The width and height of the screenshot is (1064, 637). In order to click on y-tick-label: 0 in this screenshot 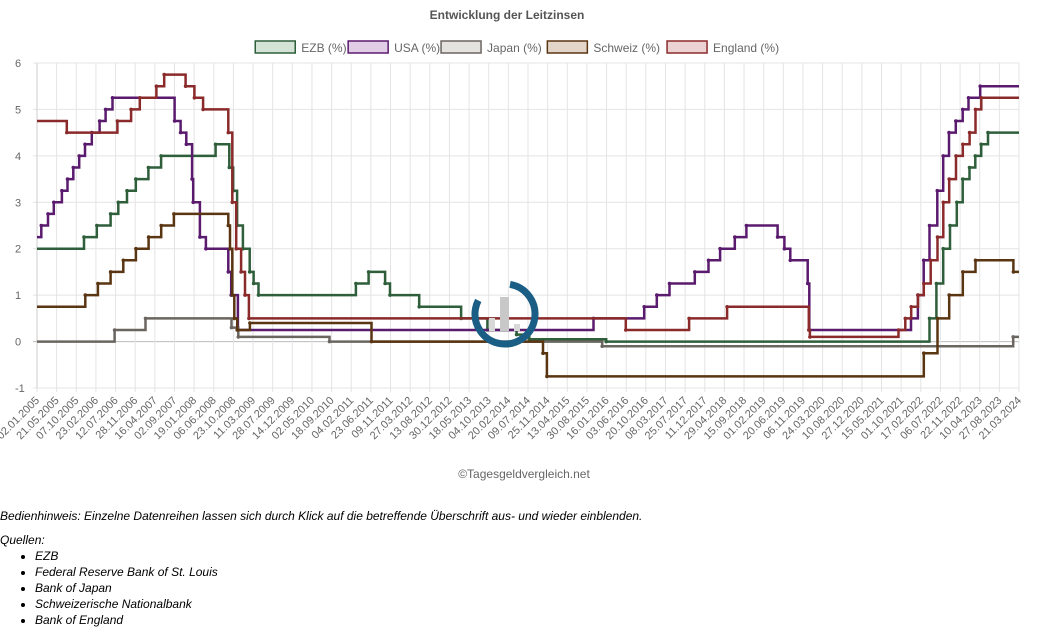, I will do `click(18, 343)`.